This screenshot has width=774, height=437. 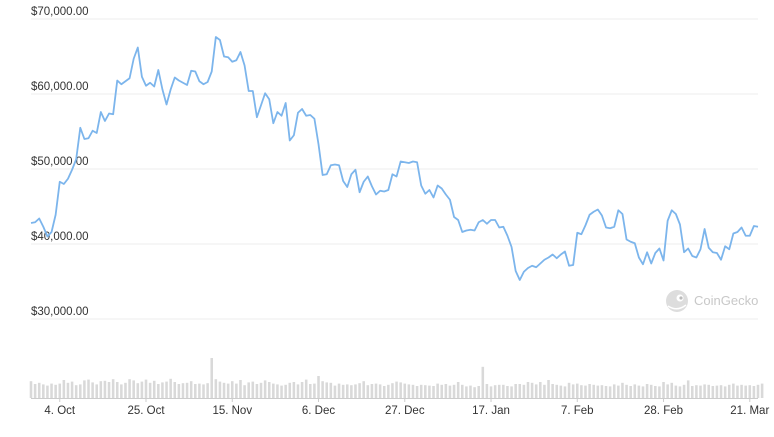 What do you see at coordinates (60, 12) in the screenshot?
I see `y-tick-label: $70,000.00` at bounding box center [60, 12].